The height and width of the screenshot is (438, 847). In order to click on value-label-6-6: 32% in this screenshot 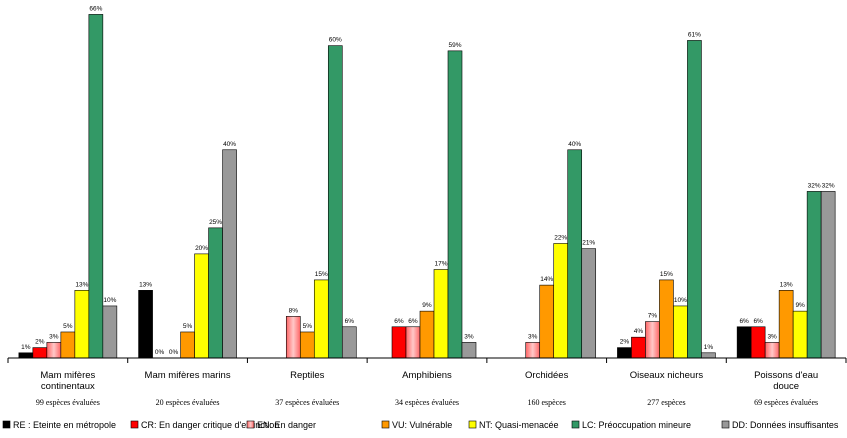, I will do `click(828, 185)`.